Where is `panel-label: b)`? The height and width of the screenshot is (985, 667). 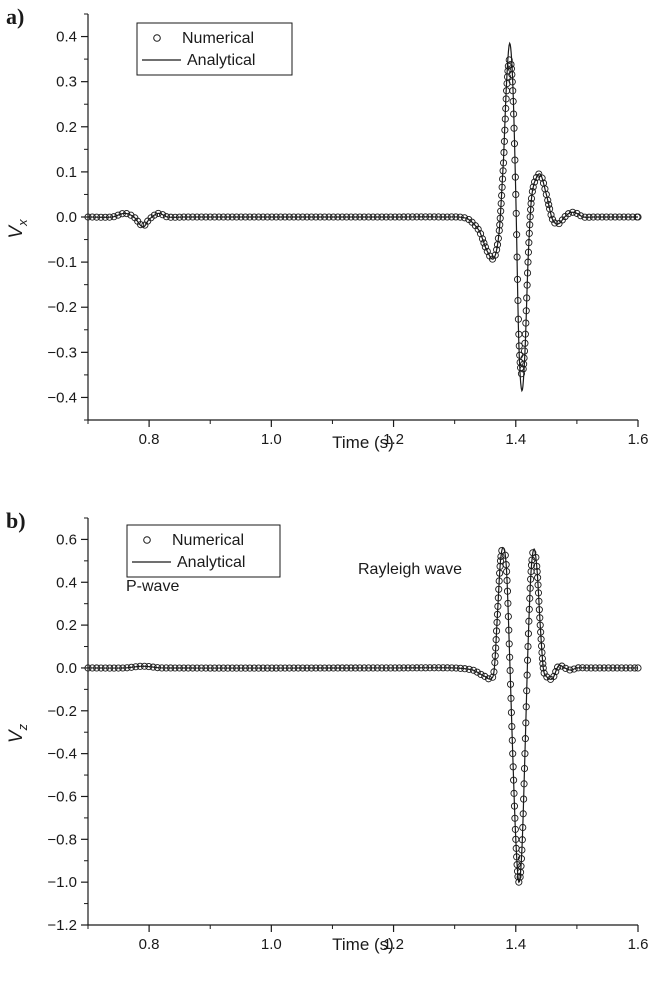 panel-label: b) is located at coordinates (16, 520).